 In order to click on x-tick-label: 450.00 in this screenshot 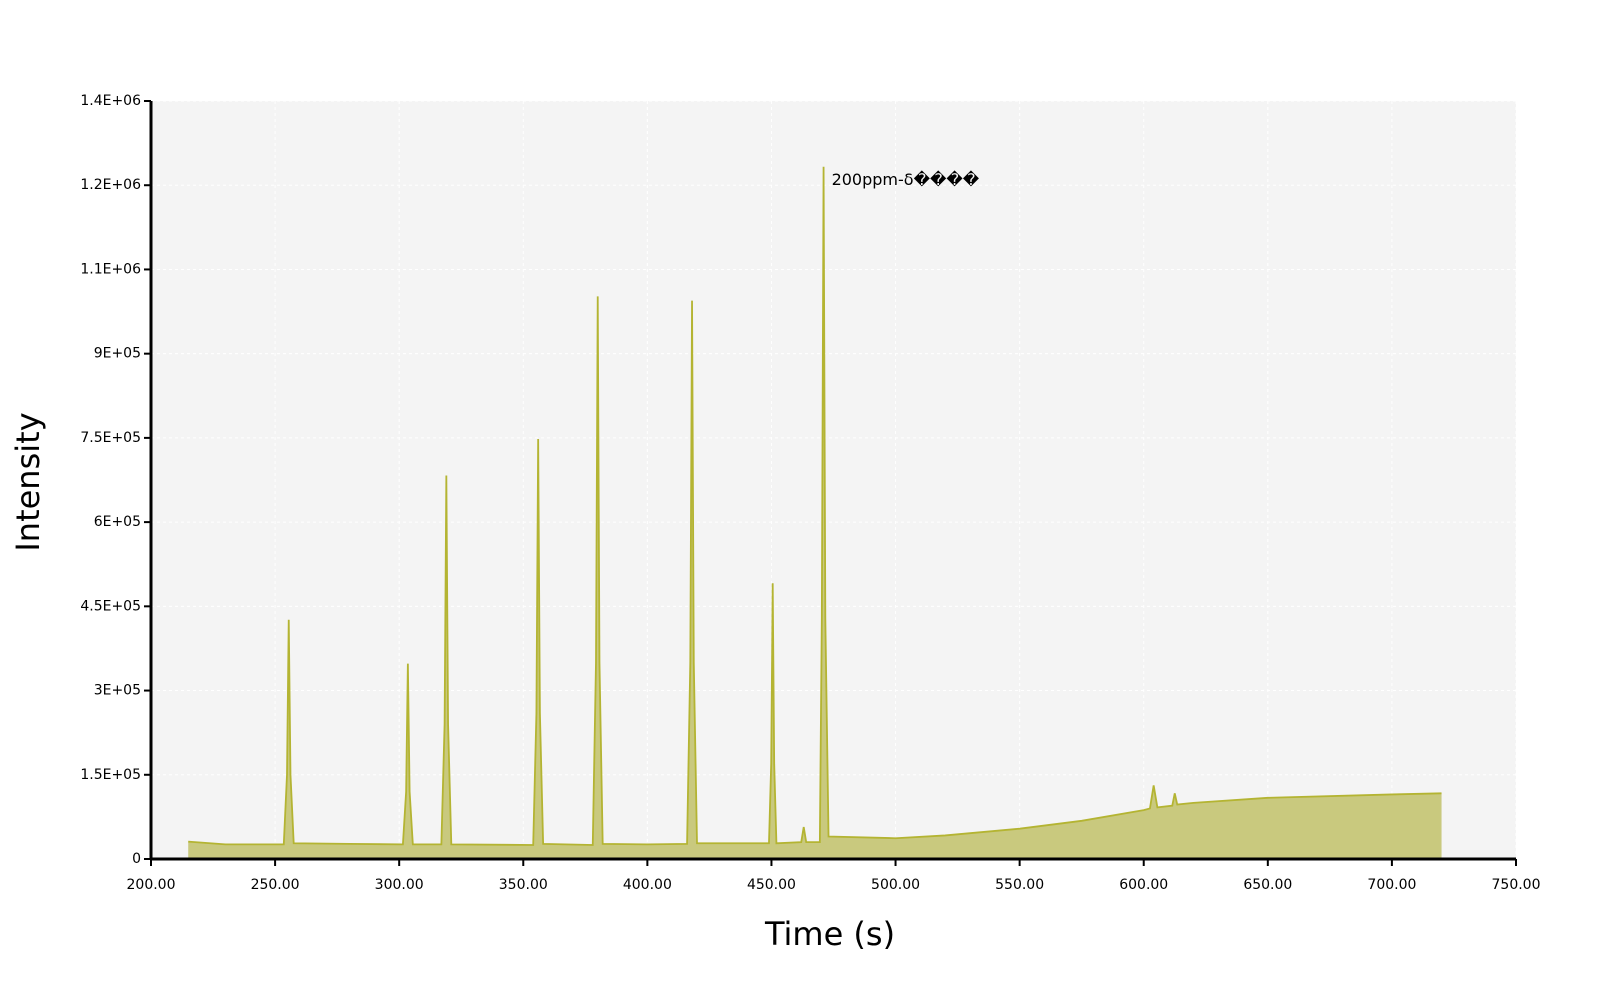, I will do `click(771, 885)`.